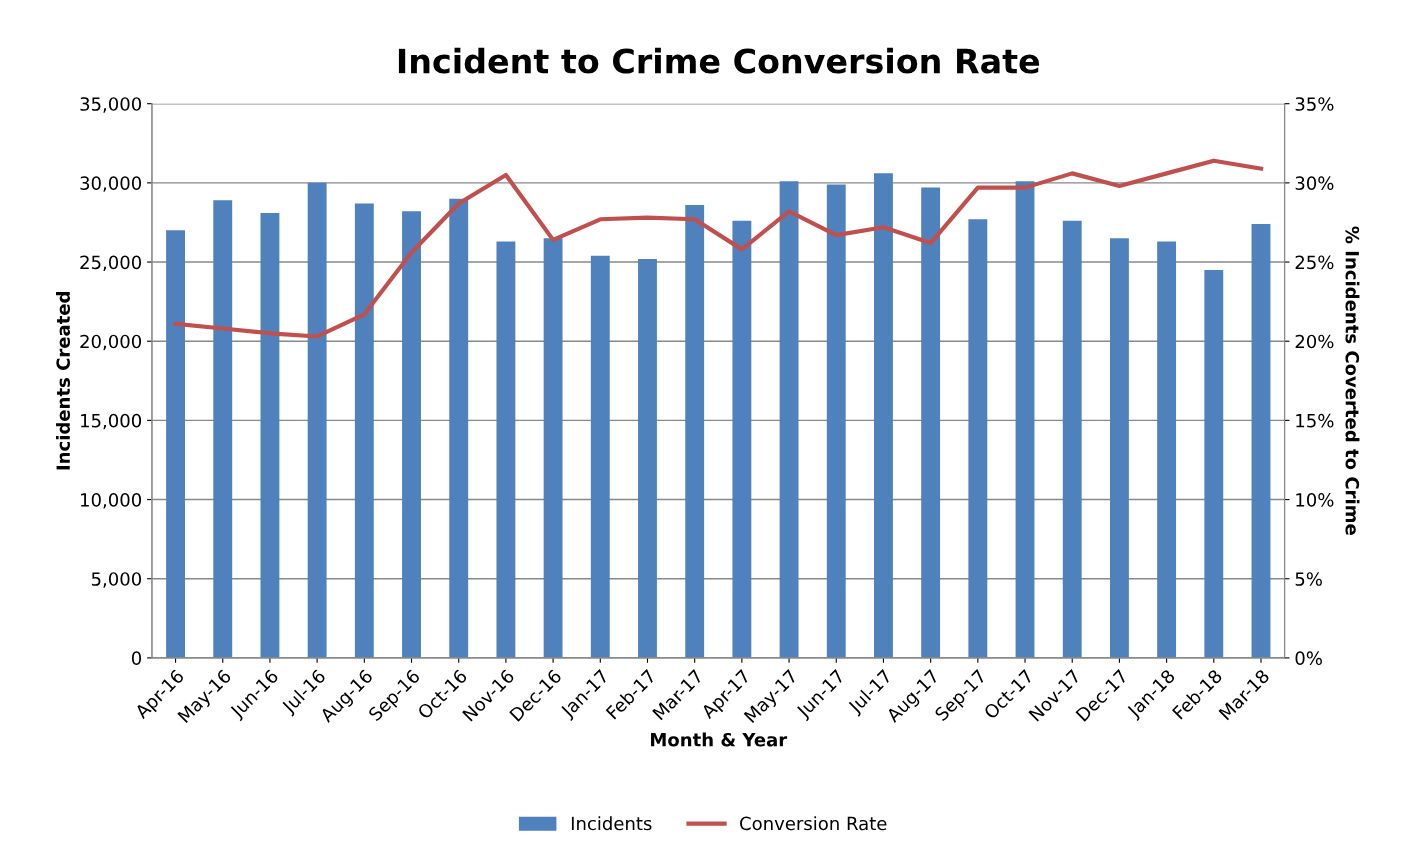 Image resolution: width=1407 pixels, height=850 pixels. What do you see at coordinates (813, 823) in the screenshot?
I see `legend-label: Conversion Rate` at bounding box center [813, 823].